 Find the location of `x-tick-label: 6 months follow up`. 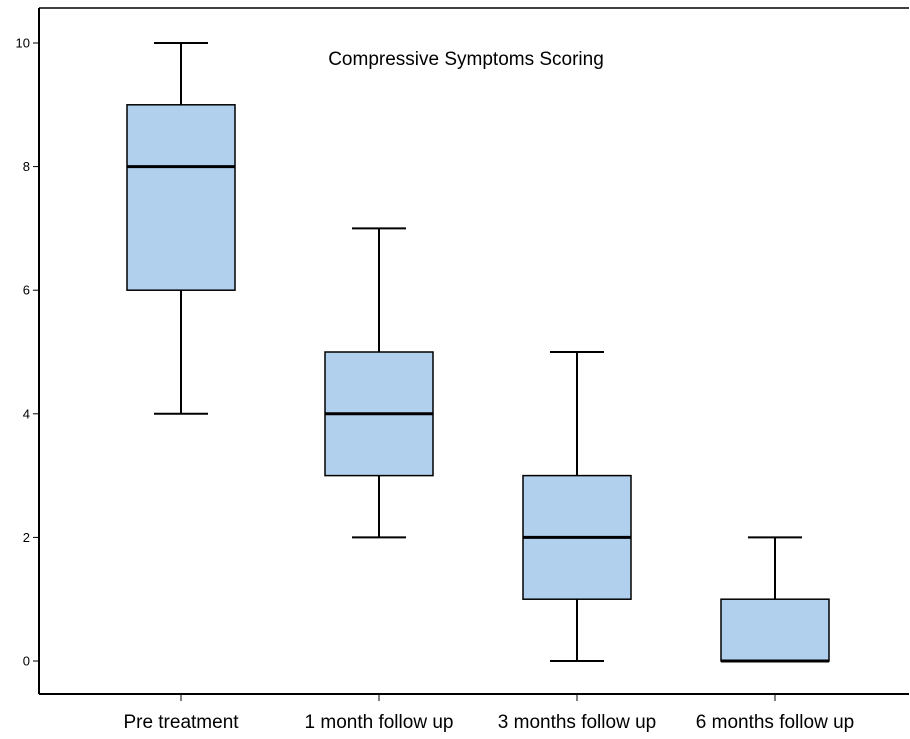

x-tick-label: 6 months follow up is located at coordinates (775, 722).